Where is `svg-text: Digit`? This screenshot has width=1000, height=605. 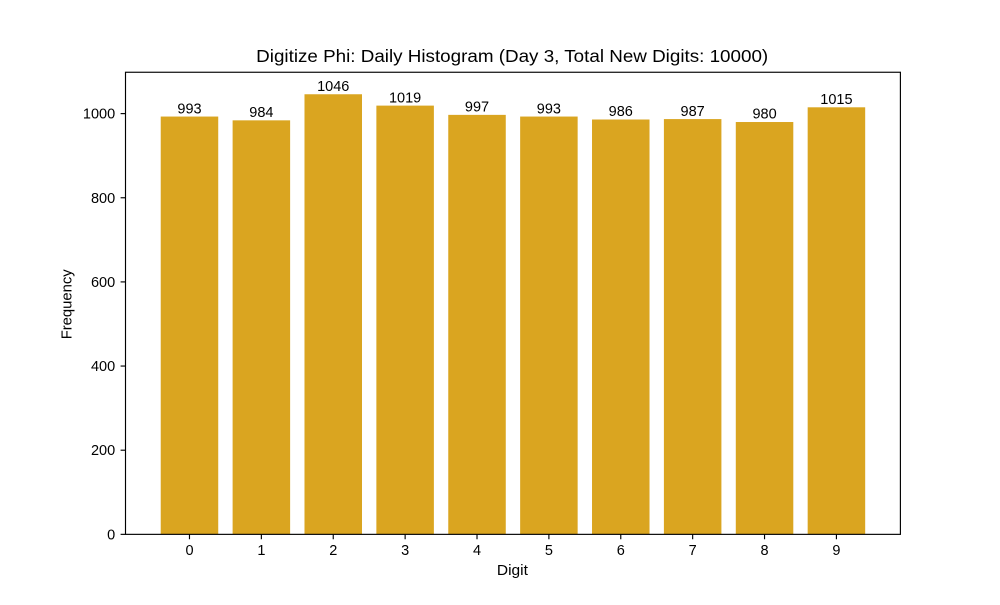
svg-text: Digit is located at coordinates (512, 571).